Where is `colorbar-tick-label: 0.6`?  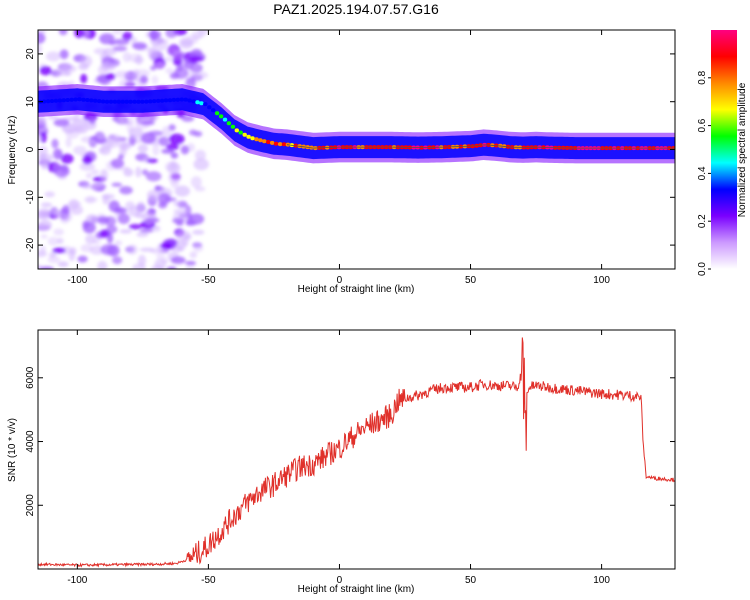
colorbar-tick-label: 0.6 is located at coordinates (702, 125).